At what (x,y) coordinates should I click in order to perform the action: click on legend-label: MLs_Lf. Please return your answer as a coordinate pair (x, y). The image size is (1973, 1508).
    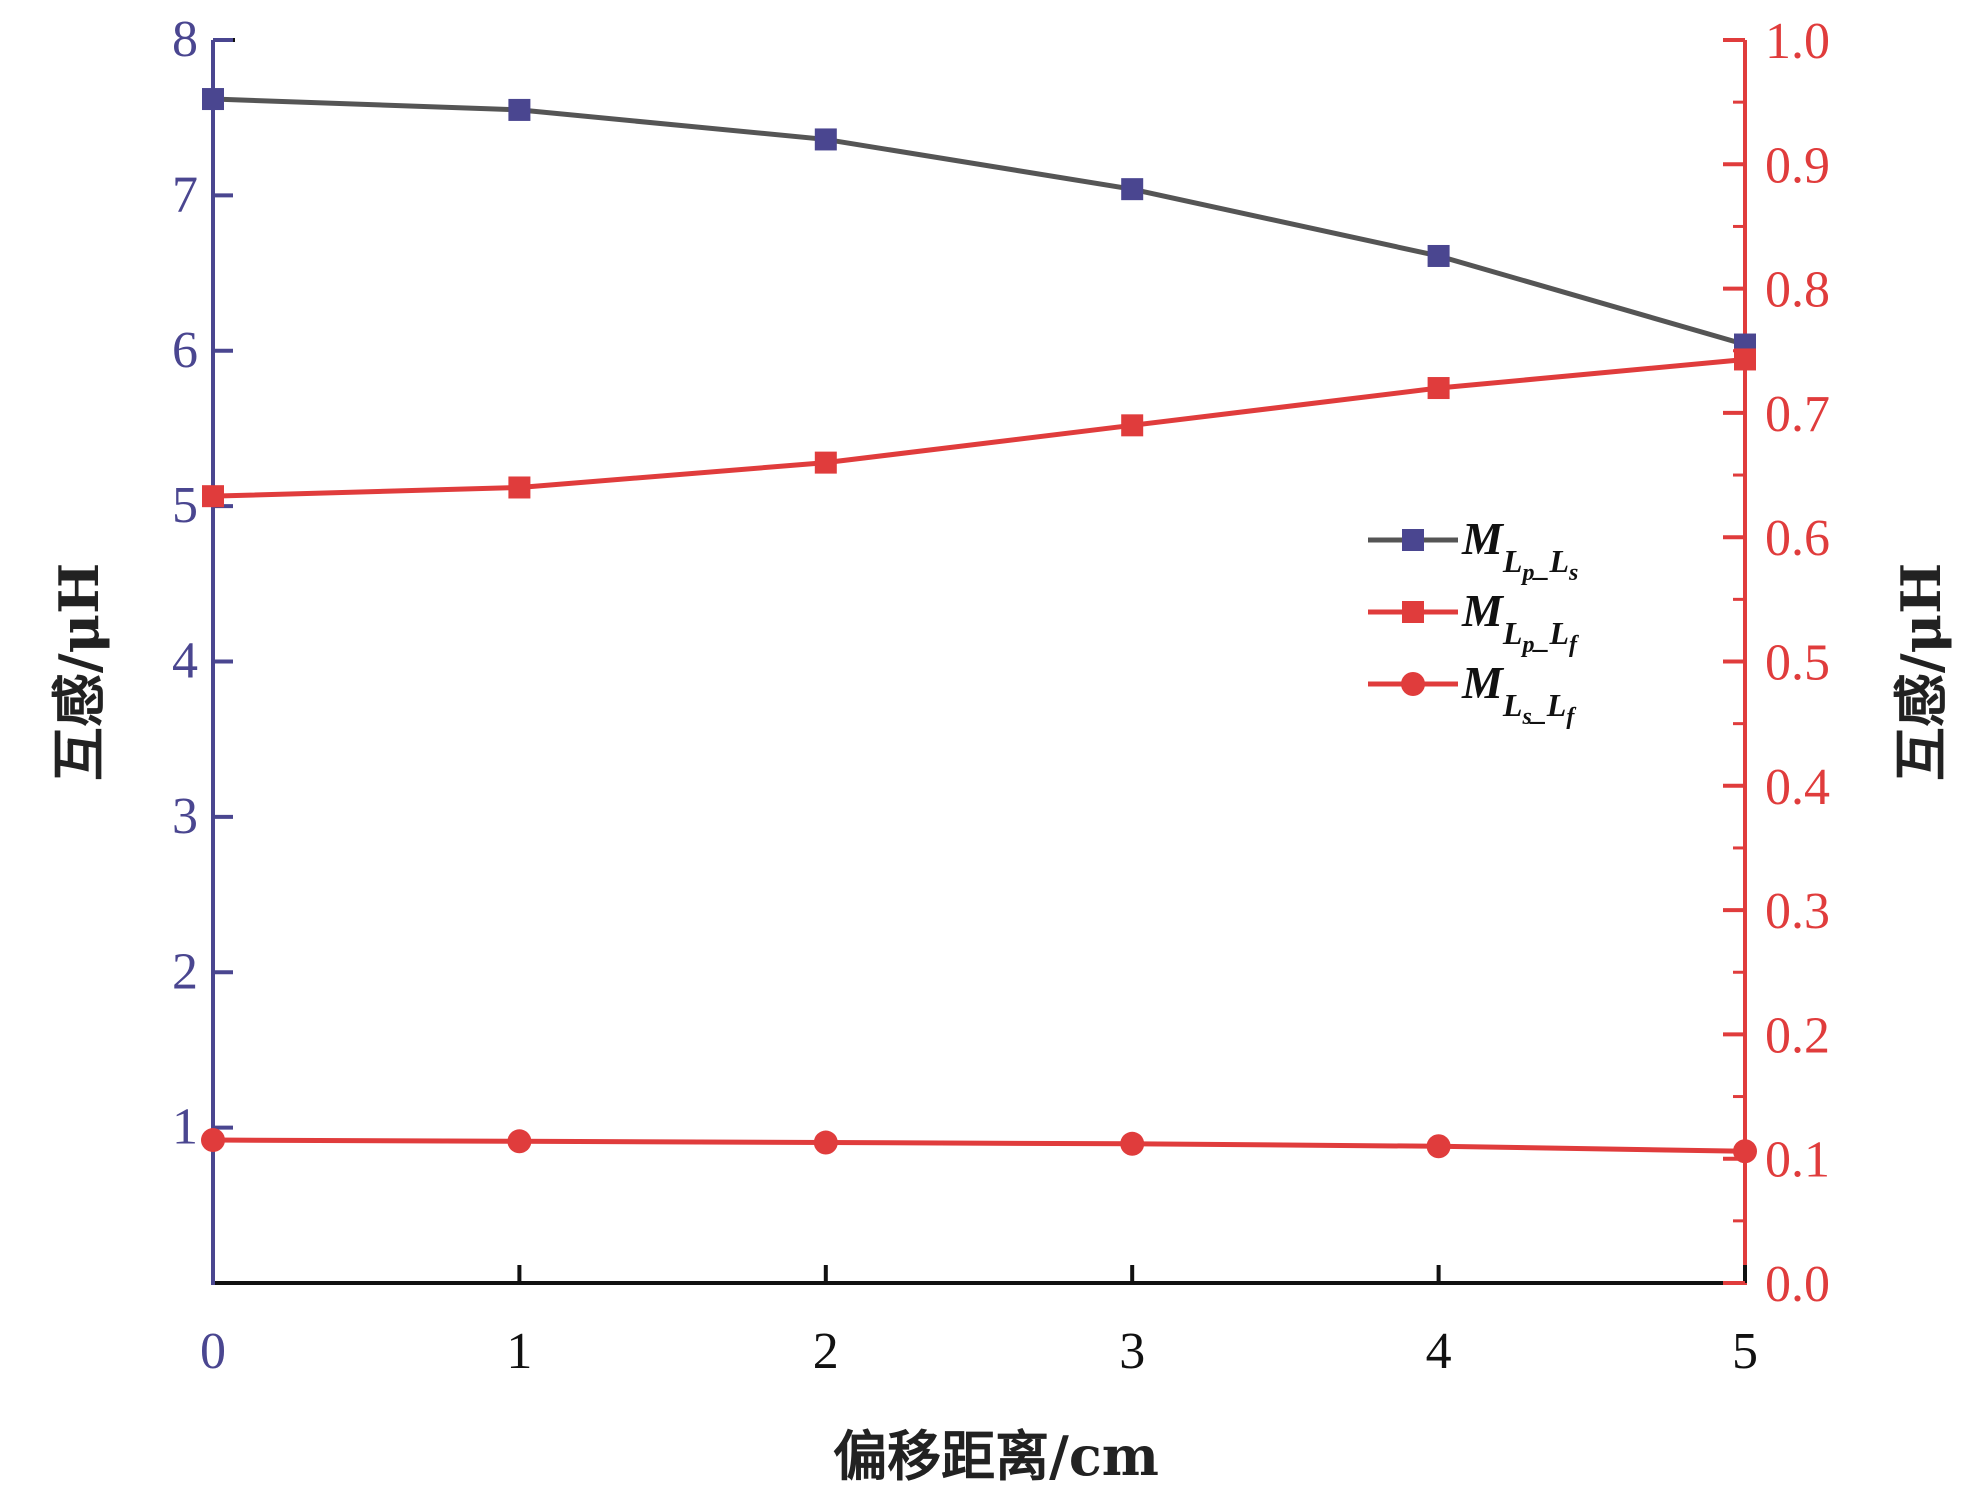
    Looking at the image, I should click on (1518, 693).